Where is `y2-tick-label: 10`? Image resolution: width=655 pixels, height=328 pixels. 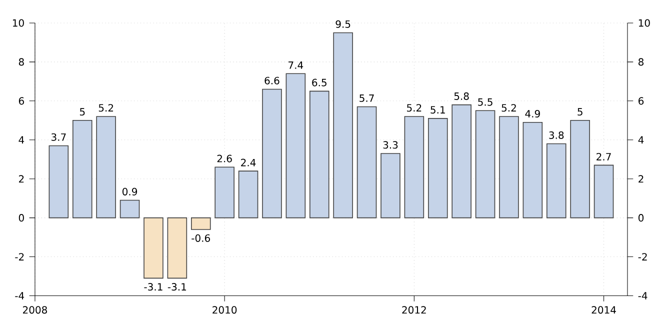 y2-tick-label: 10 is located at coordinates (644, 23).